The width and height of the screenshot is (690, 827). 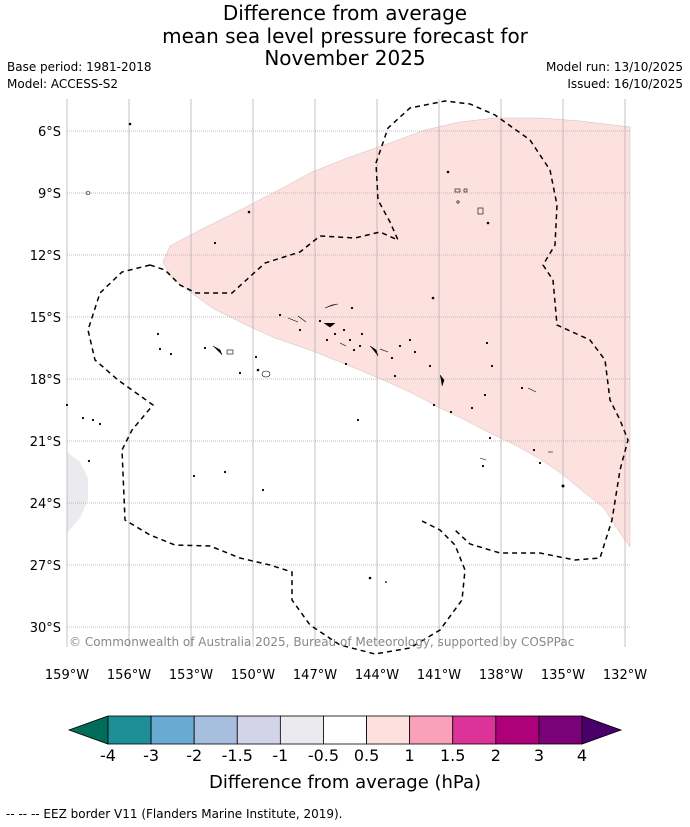 What do you see at coordinates (108, 755) in the screenshot?
I see `colorbar-tick-label: -4` at bounding box center [108, 755].